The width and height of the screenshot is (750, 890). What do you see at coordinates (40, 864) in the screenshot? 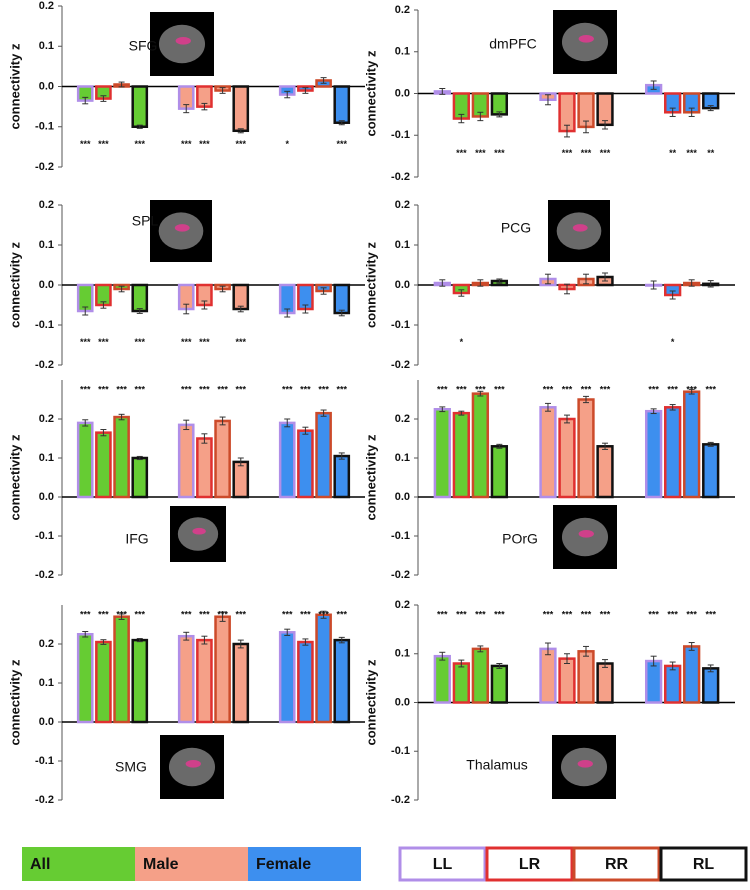
I see `legend-label: All` at bounding box center [40, 864].